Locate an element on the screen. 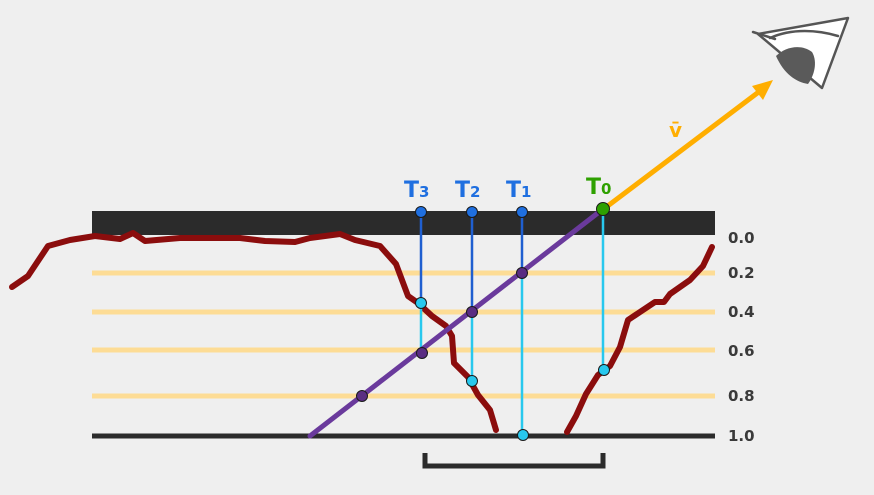  depth-label-0.4: 0.4 is located at coordinates (741, 312).